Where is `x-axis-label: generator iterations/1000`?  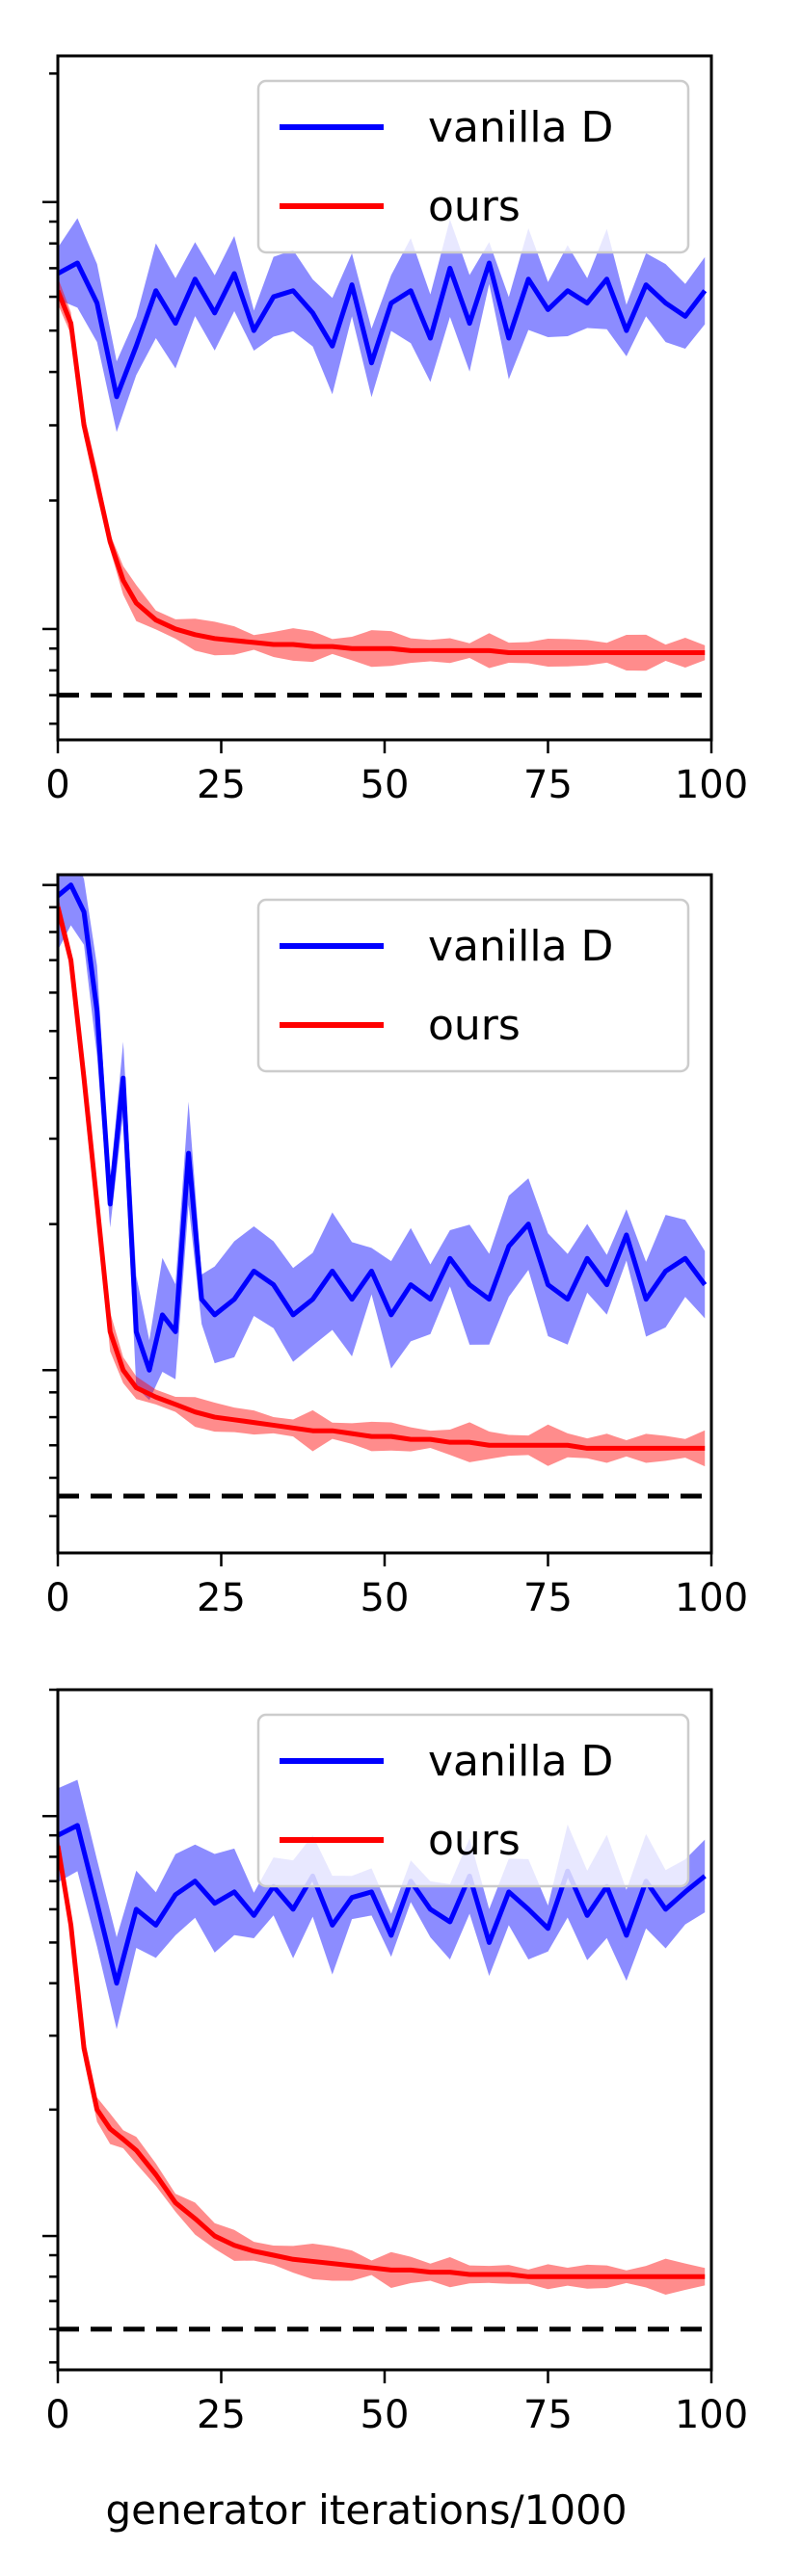
x-axis-label: generator iterations/1000 is located at coordinates (366, 2510).